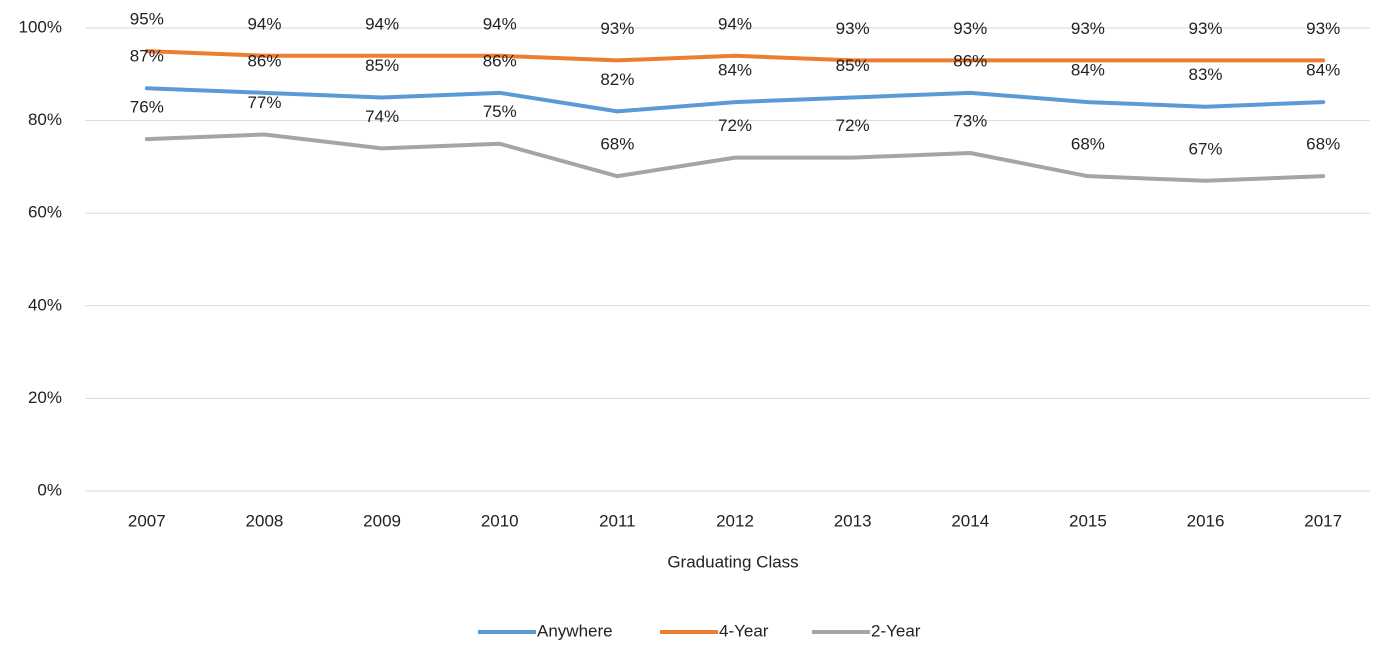  I want to click on legend-label: Anywhere, so click(575, 630).